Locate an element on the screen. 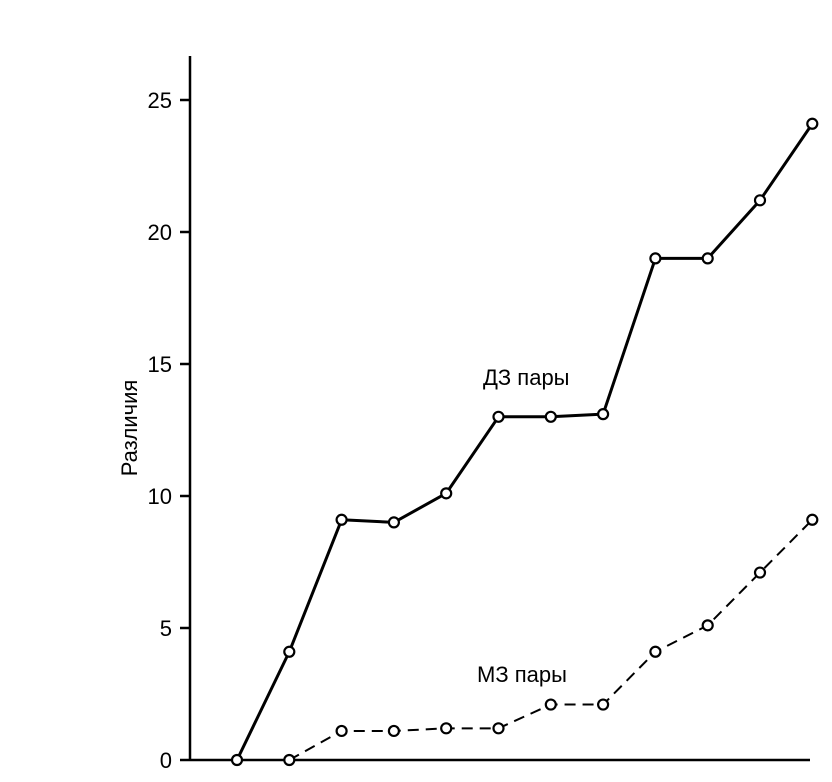 Image resolution: width=832 pixels, height=782 pixels. y-tick-label: 20 is located at coordinates (160, 232).